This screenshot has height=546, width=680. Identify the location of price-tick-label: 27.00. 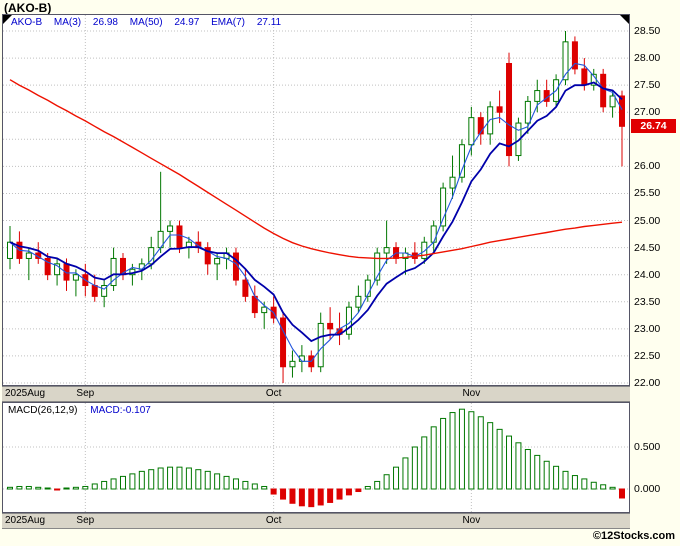
(647, 112).